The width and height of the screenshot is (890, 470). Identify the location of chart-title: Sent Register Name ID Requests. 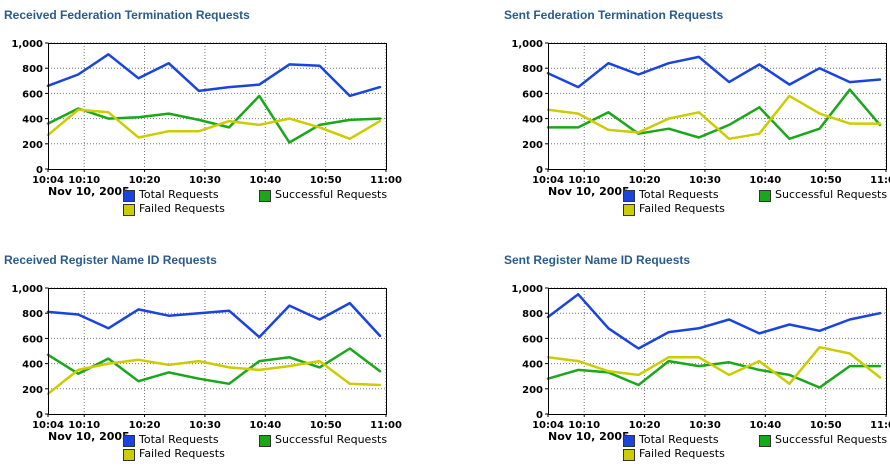
(597, 260).